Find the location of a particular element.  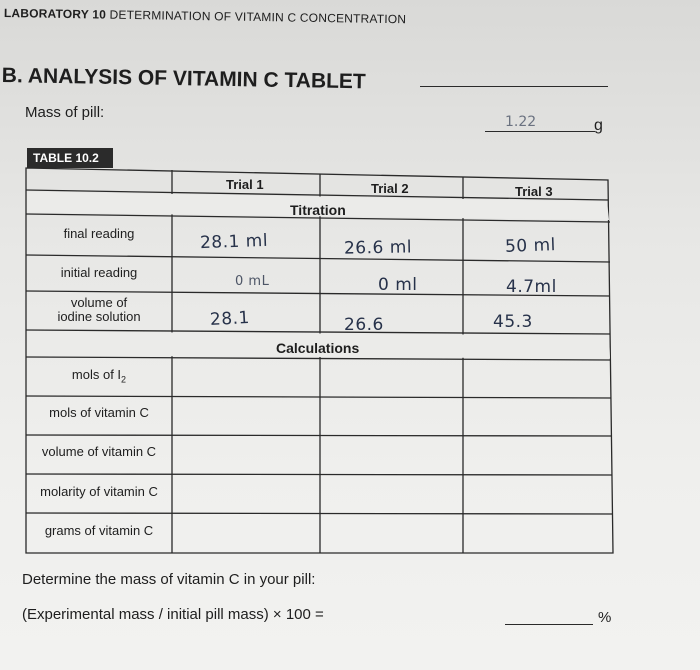

percent-blank-line is located at coordinates (549, 624).